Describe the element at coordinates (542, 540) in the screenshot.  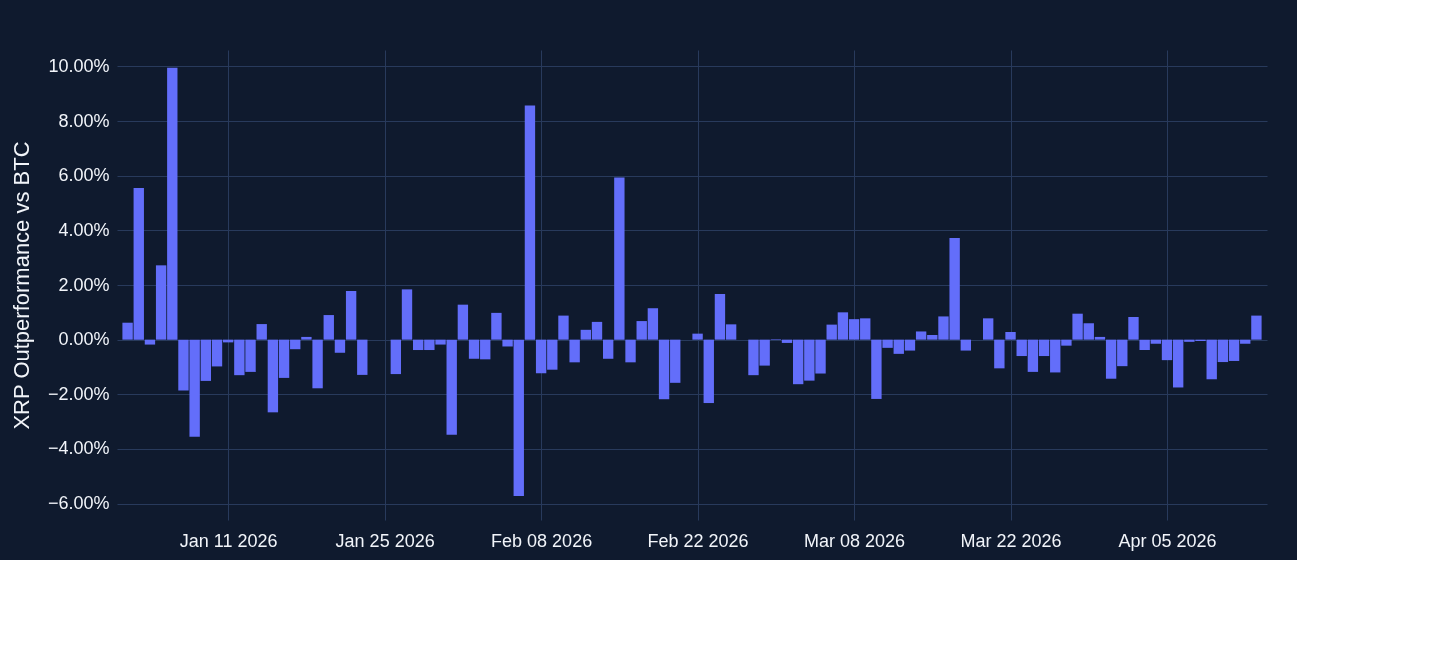
I see `x-tick-label: Feb 08 2026` at that location.